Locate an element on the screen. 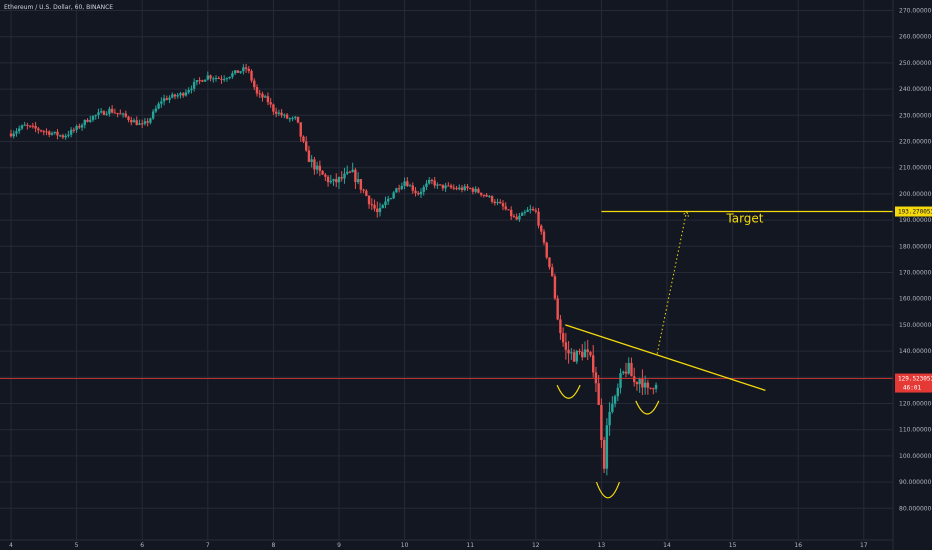 This screenshot has width=932, height=550. projection-arrow is located at coordinates (672, 282).